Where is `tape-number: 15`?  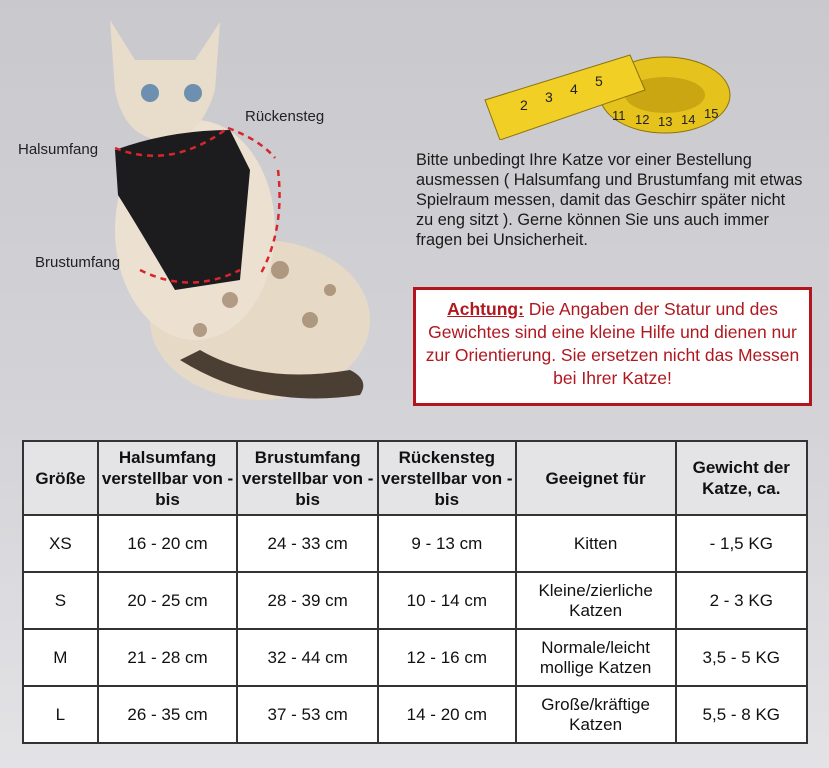 tape-number: 15 is located at coordinates (711, 113).